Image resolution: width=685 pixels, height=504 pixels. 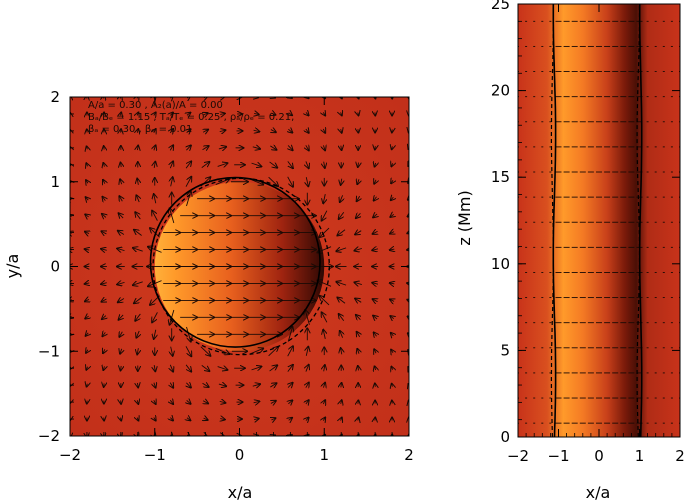 What do you see at coordinates (464, 217) in the screenshot?
I see `right-y-axis-label: z (Mm)` at bounding box center [464, 217].